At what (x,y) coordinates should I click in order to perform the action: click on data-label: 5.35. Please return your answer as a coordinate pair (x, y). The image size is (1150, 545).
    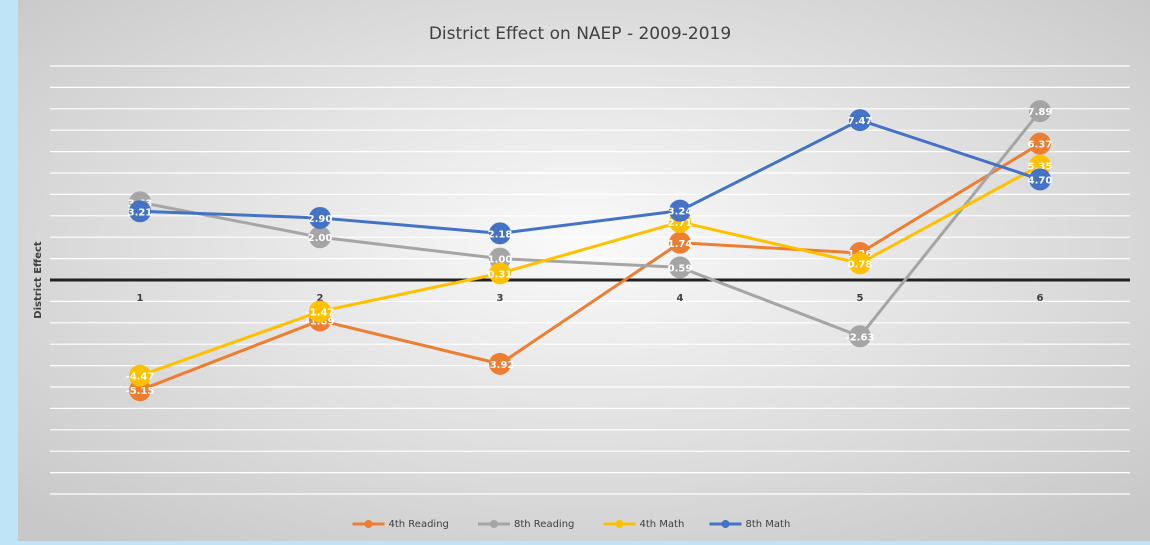
    Looking at the image, I should click on (1040, 167).